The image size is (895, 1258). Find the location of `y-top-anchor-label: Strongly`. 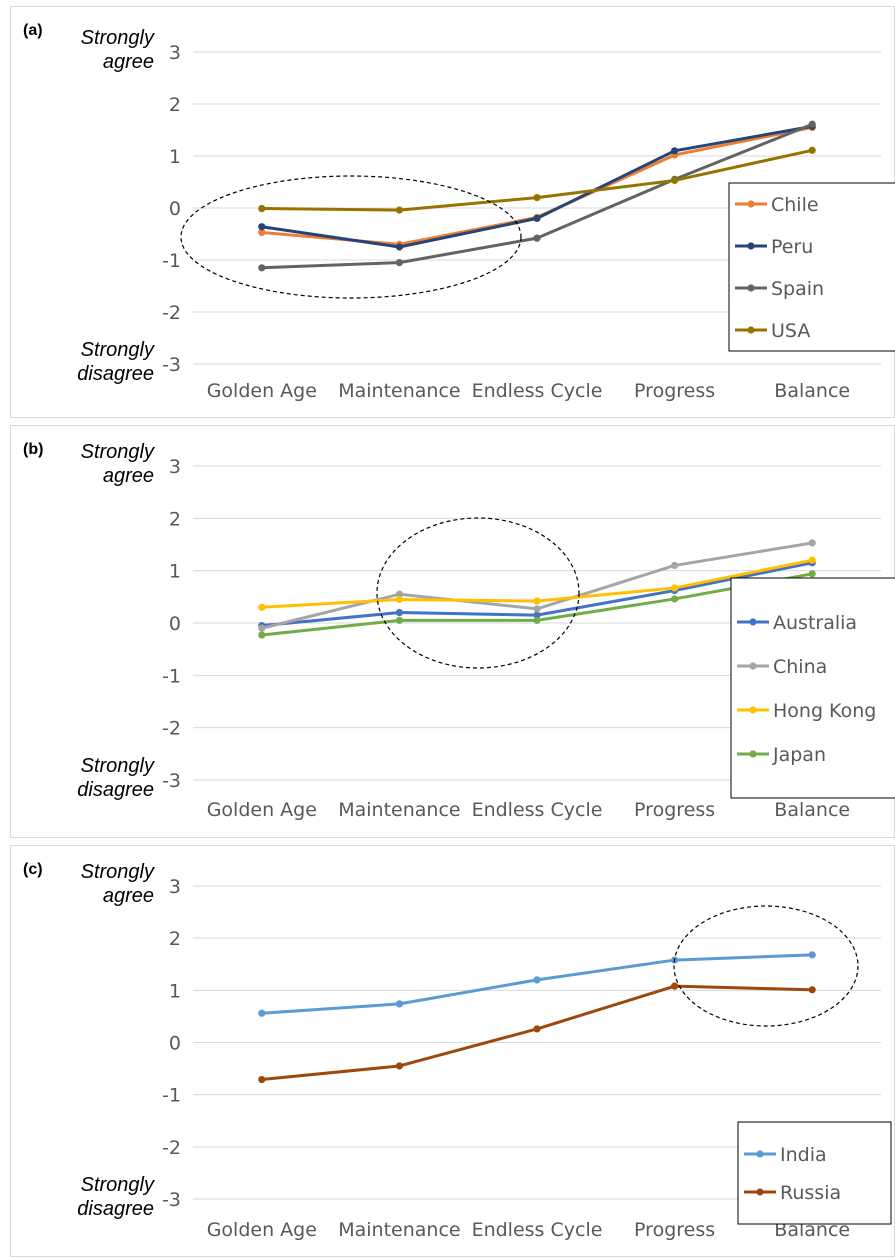

y-top-anchor-label: Strongly is located at coordinates (118, 872).